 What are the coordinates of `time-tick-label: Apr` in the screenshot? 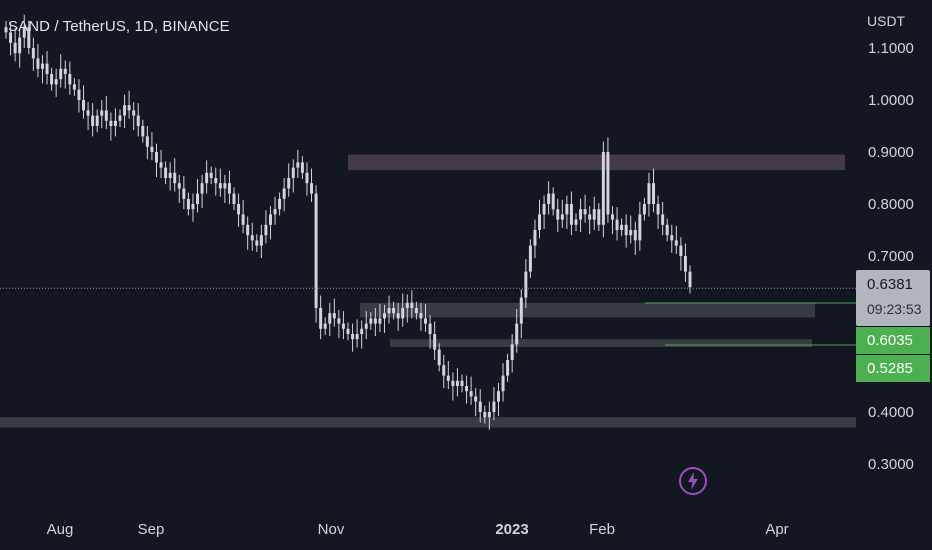 It's located at (776, 529).